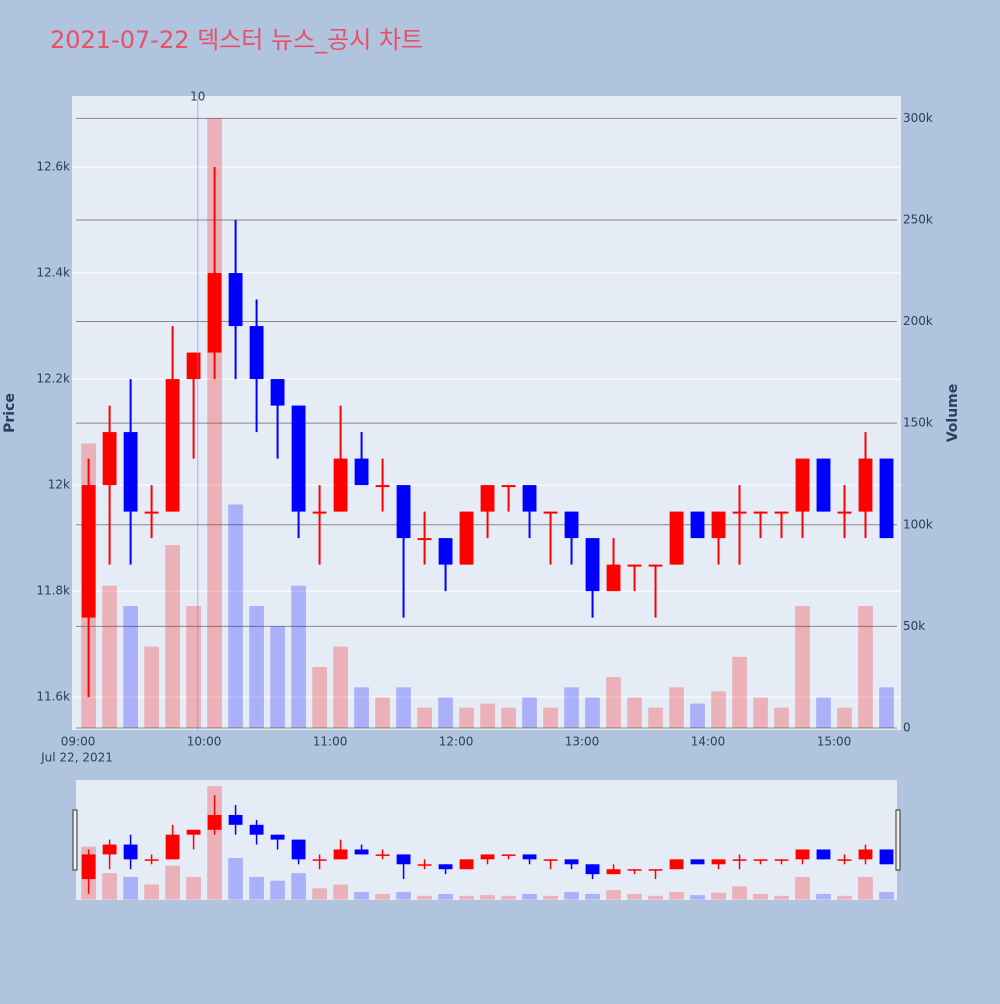  What do you see at coordinates (59, 485) in the screenshot?
I see `y-tick-label: 12k` at bounding box center [59, 485].